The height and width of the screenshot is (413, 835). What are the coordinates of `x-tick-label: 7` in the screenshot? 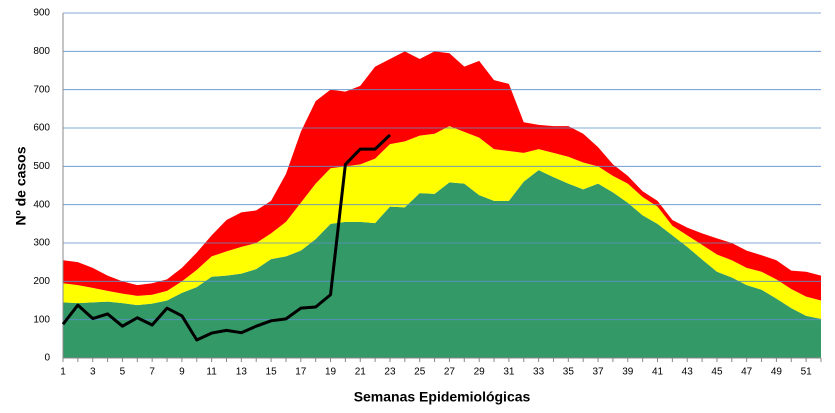 It's located at (152, 372).